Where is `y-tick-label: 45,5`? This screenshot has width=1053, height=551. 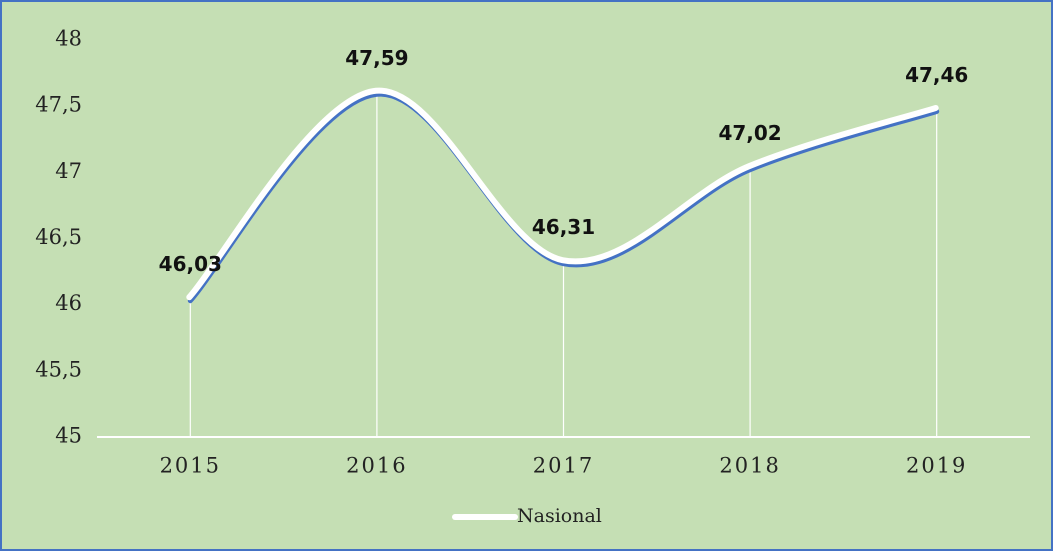 y-tick-label: 45,5 is located at coordinates (58, 369).